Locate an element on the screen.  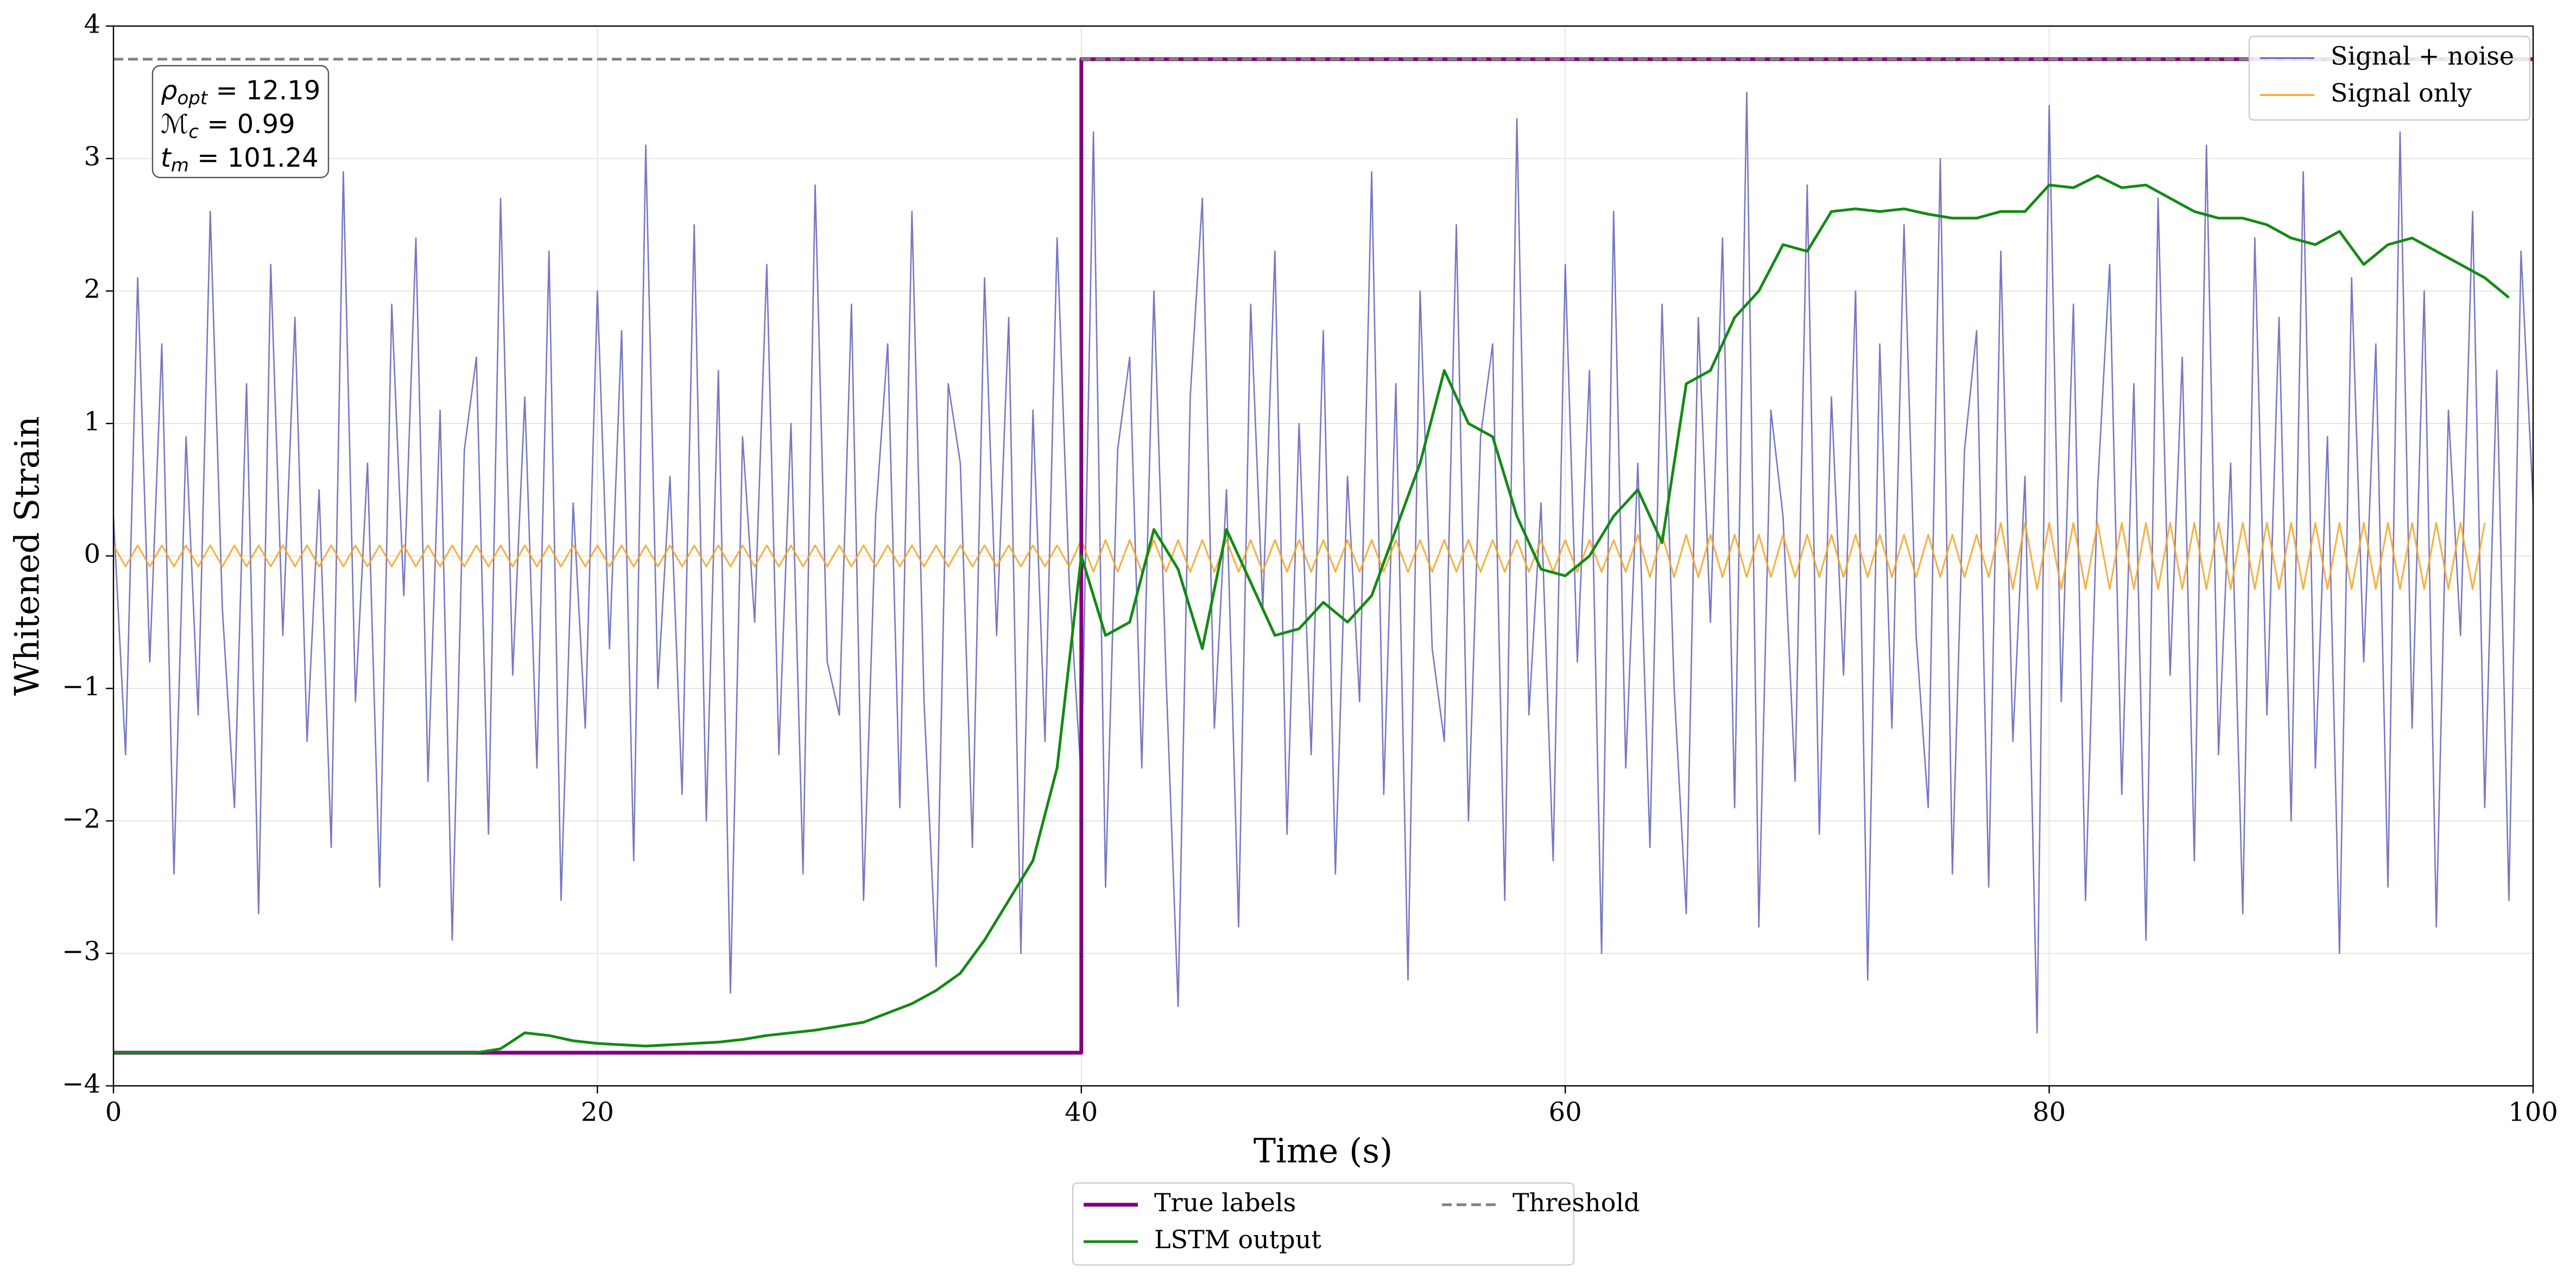
series-line is located at coordinates (1299, 556).